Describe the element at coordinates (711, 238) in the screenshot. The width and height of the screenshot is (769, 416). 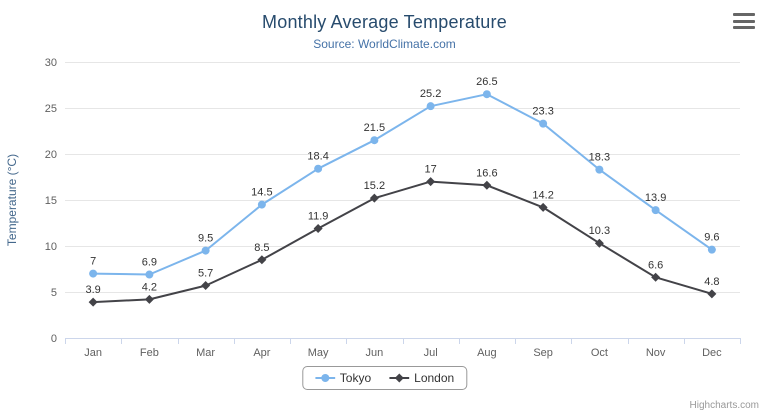
I see `svg-text: 9.6` at that location.